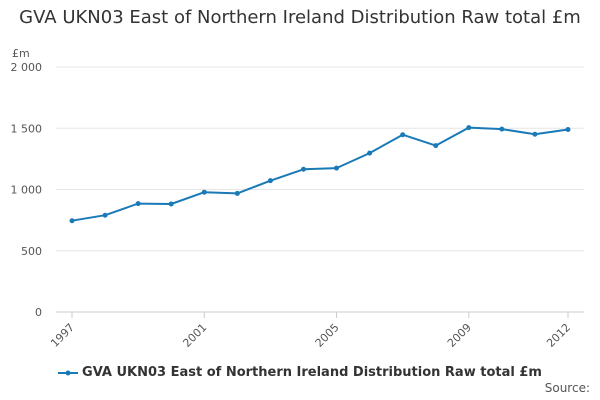 This screenshot has height=400, width=600. I want to click on y-tick-label: 1 000, so click(27, 190).